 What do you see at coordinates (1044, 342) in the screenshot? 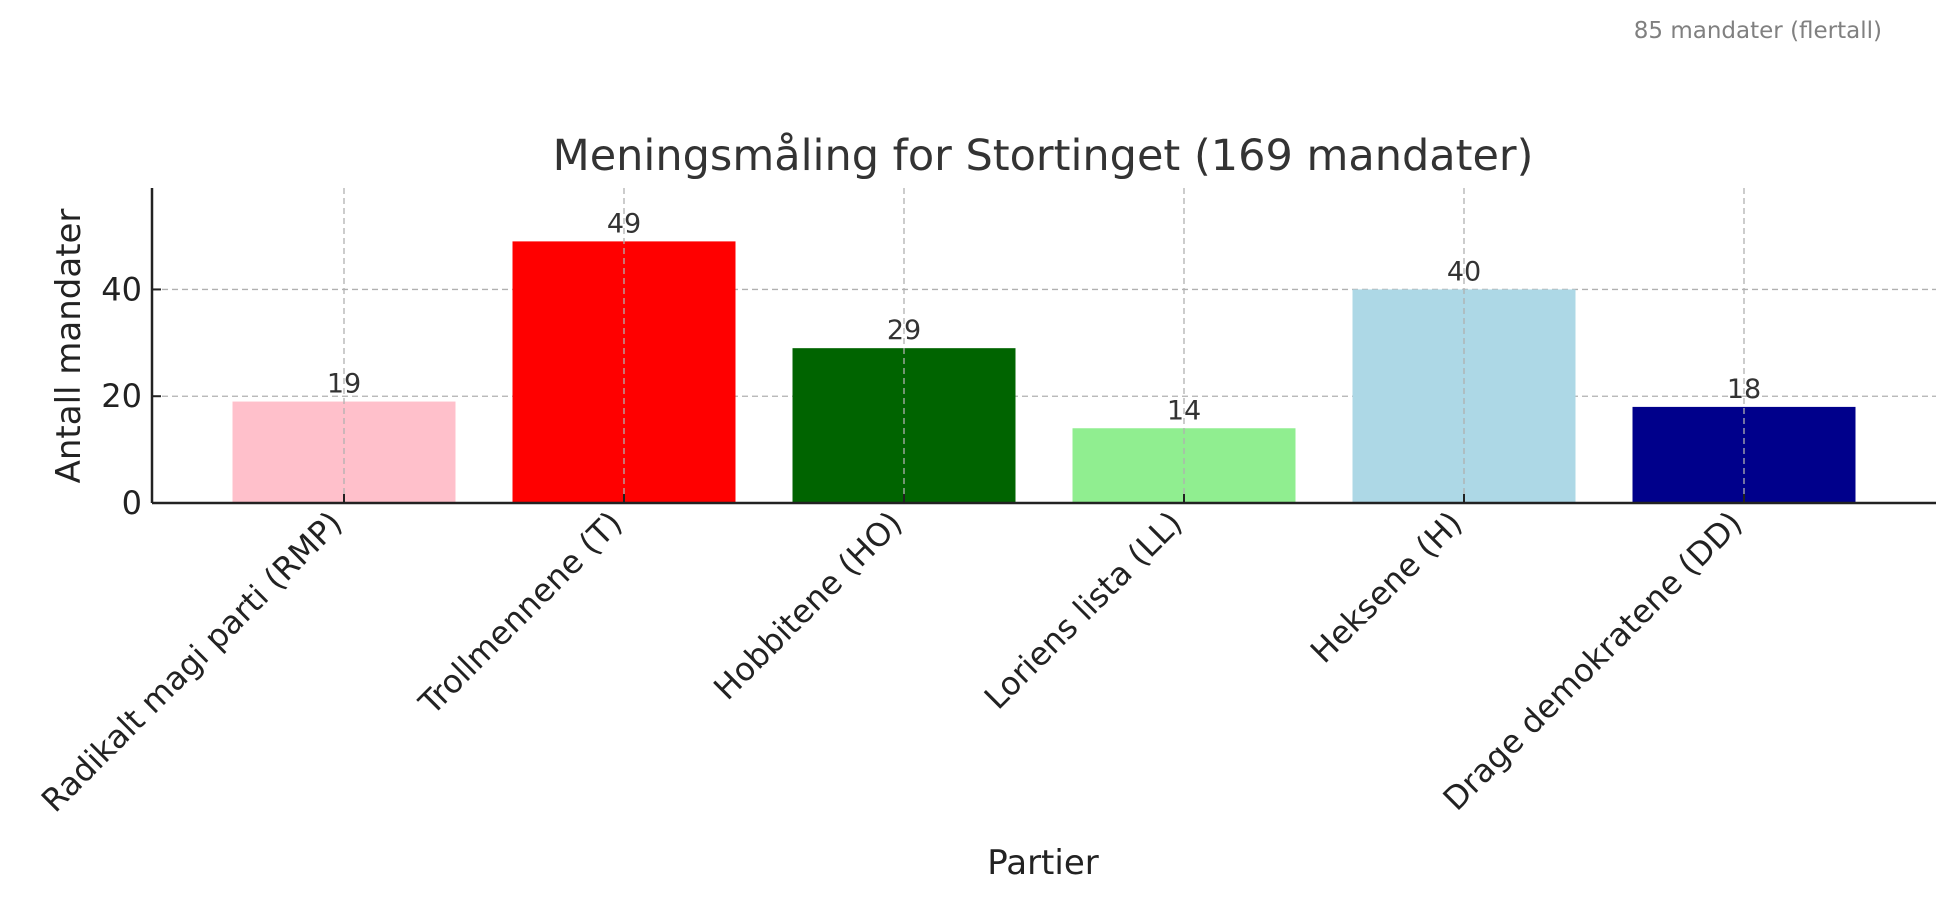
I see `grid-layer` at bounding box center [1044, 342].